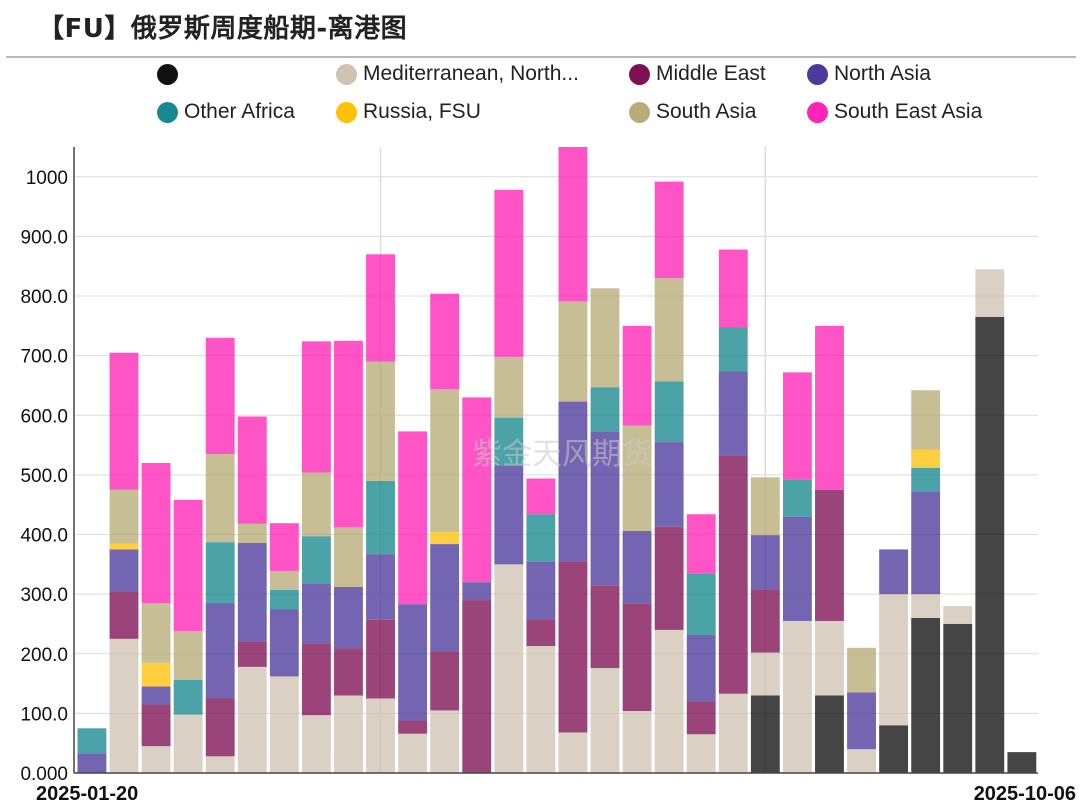  I want to click on legend-item-unlabeled, so click(170, 74).